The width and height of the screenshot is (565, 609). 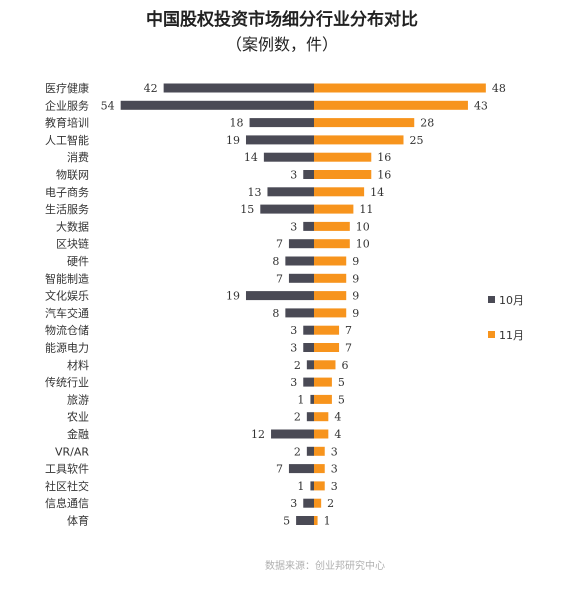 I want to click on value-label-nov: 1, so click(x=327, y=521).